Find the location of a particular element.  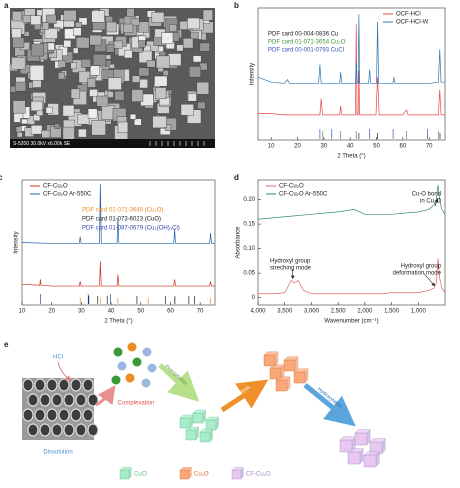

y-tick-label: 0.10 is located at coordinates (249, 249).